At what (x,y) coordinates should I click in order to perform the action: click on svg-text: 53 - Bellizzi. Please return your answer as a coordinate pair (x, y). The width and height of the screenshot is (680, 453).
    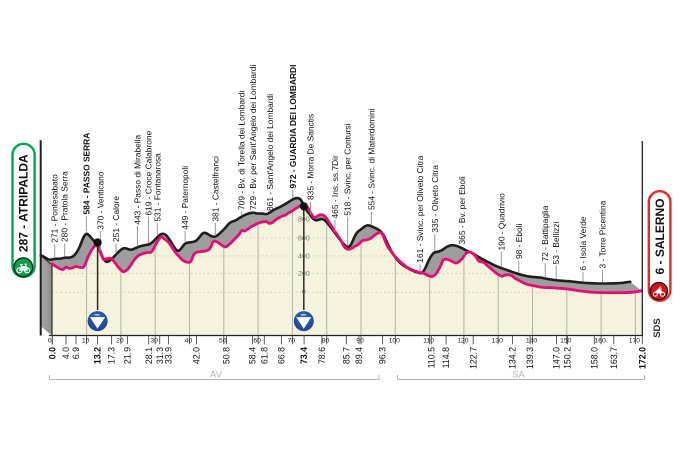
    Looking at the image, I should click on (556, 242).